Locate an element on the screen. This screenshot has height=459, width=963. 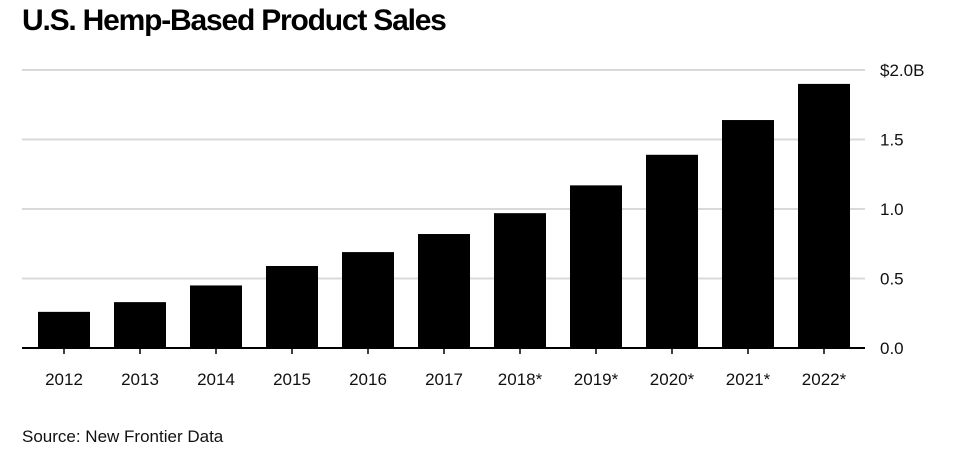
y-tick-label: 0.0 is located at coordinates (892, 348).